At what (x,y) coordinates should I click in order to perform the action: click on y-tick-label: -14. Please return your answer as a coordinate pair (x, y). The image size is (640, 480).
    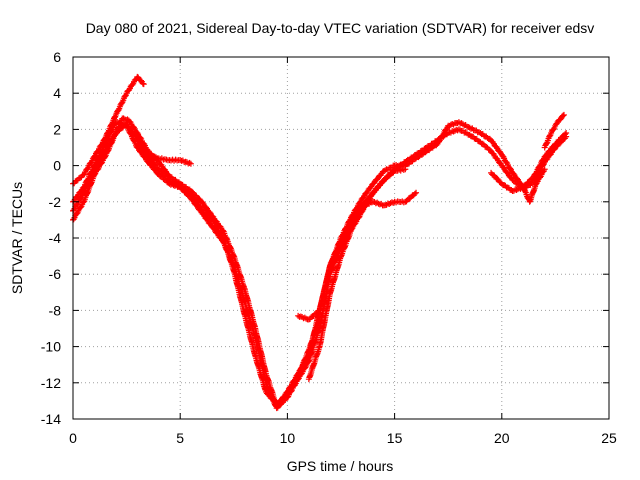
    Looking at the image, I should click on (51, 419).